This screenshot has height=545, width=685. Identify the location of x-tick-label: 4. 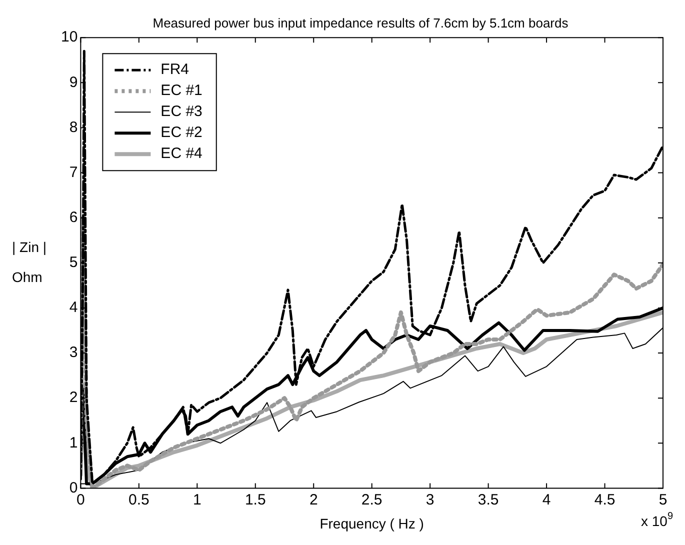
(546, 499).